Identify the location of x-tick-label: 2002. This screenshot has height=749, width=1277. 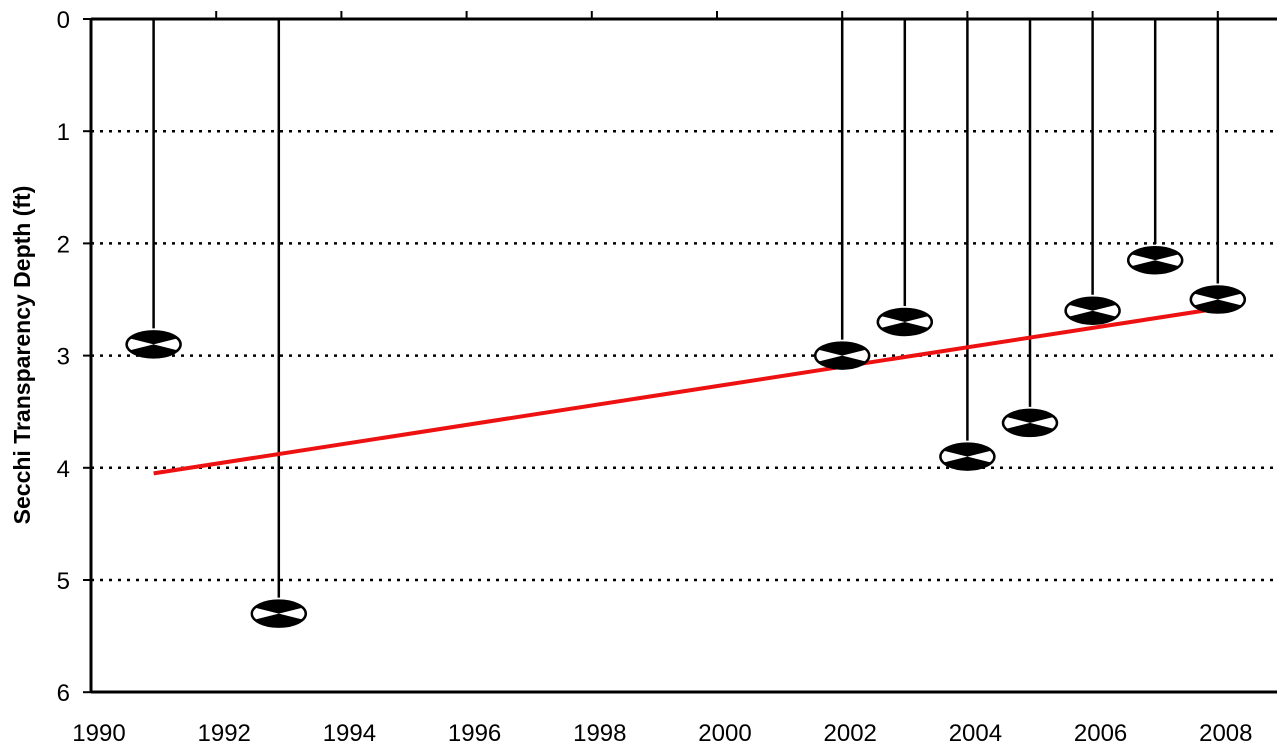
(850, 733).